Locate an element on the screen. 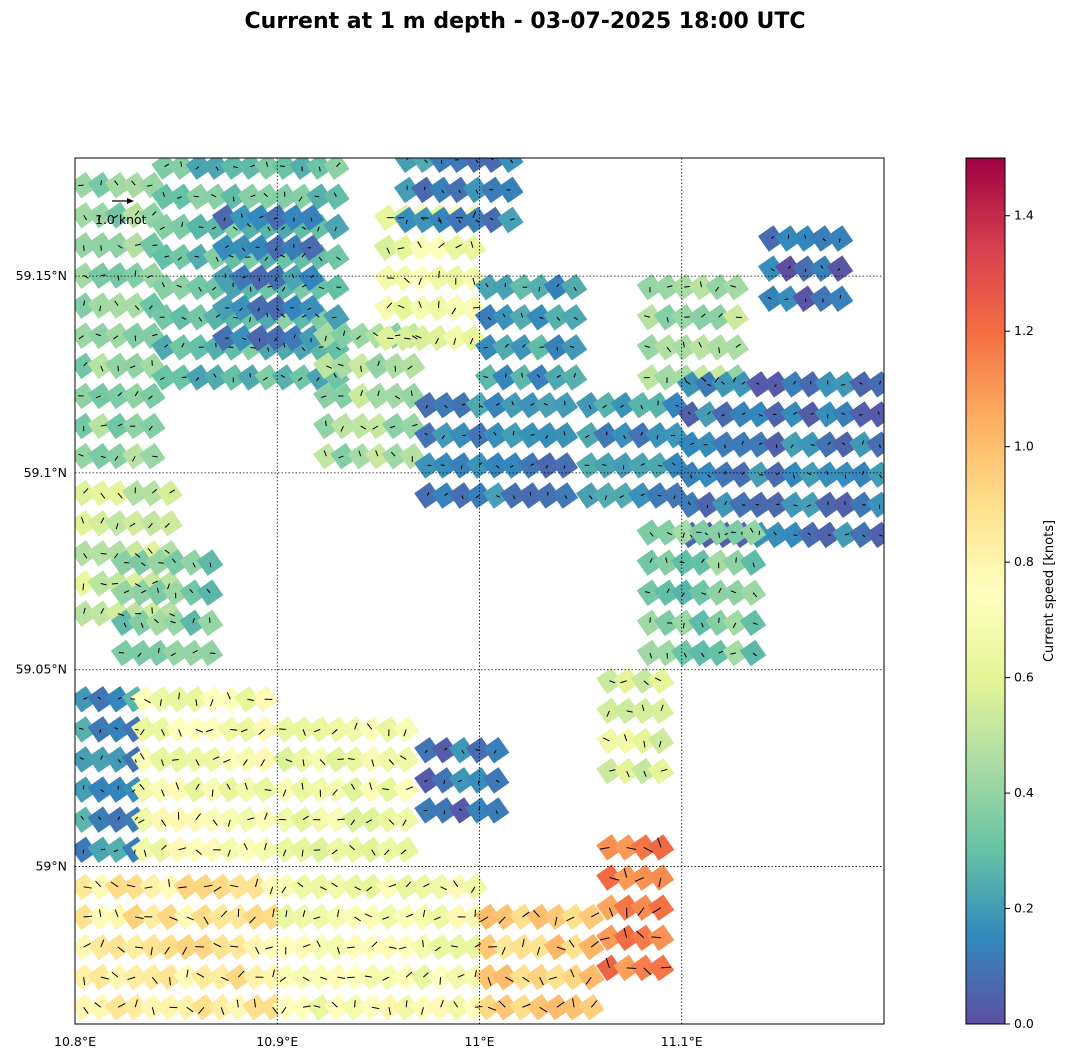  speed-region is located at coordinates (380, 947).